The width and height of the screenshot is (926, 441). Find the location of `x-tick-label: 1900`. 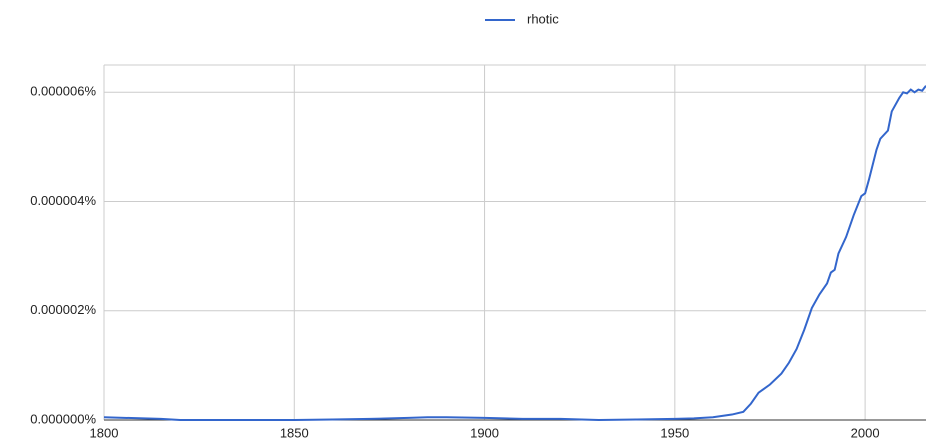

x-tick-label: 1900 is located at coordinates (484, 432).